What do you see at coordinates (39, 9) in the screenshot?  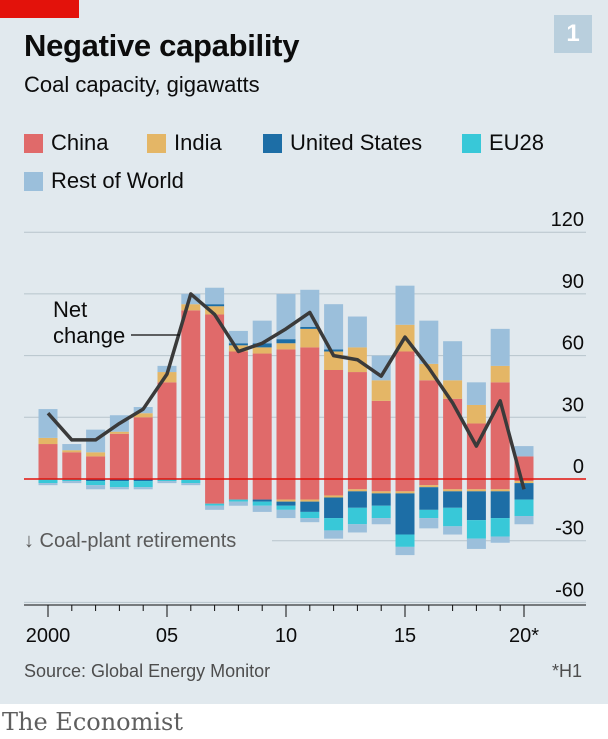 I see `brand-red-tag` at bounding box center [39, 9].